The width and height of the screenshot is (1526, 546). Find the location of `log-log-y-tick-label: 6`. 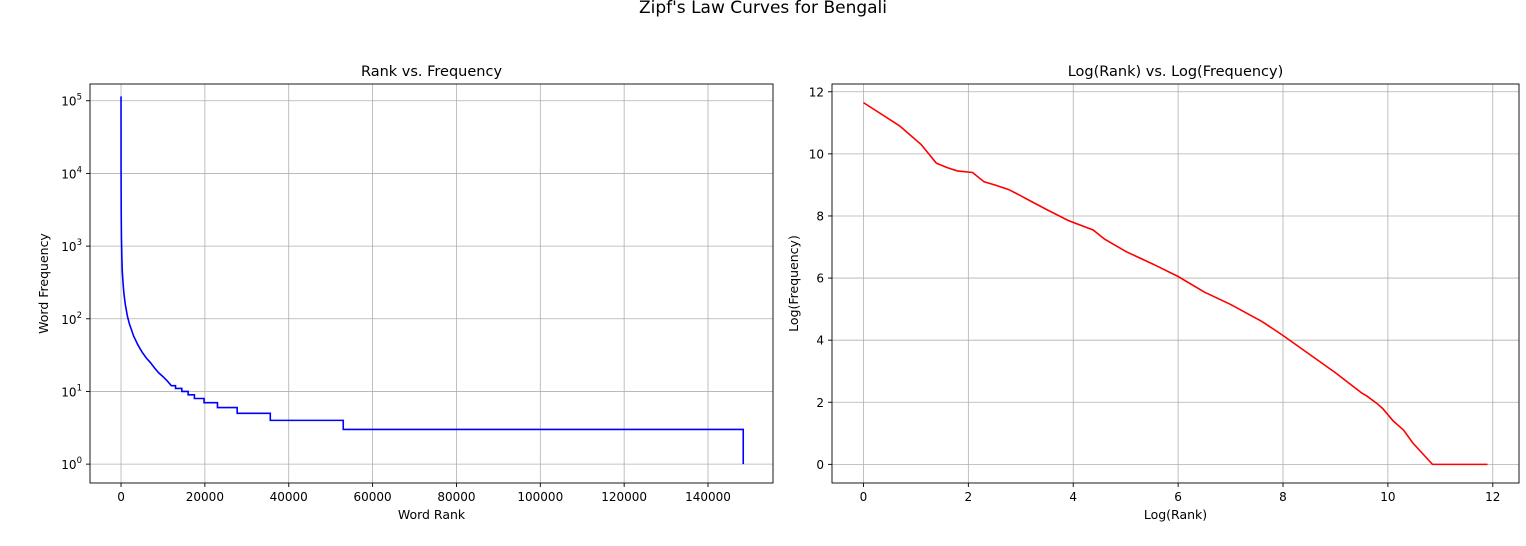

log-log-y-tick-label: 6 is located at coordinates (820, 279).